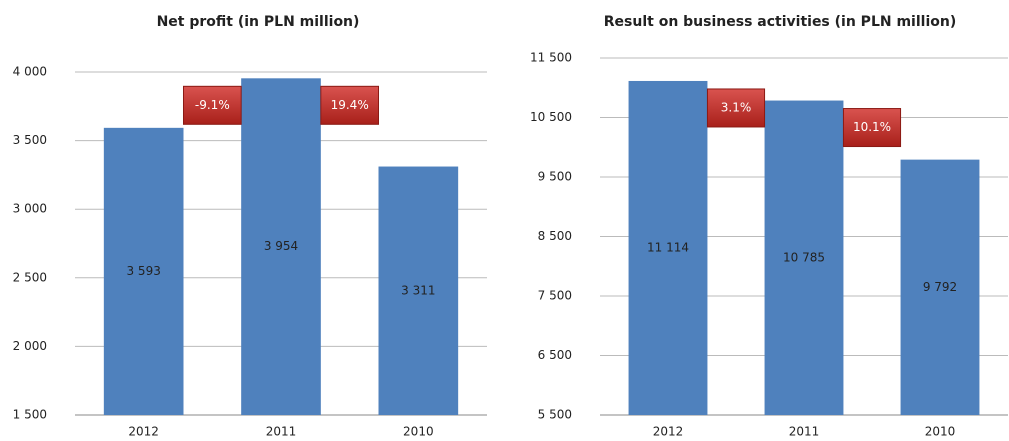  What do you see at coordinates (30, 415) in the screenshot?
I see `y-tick-label: 1 500` at bounding box center [30, 415].